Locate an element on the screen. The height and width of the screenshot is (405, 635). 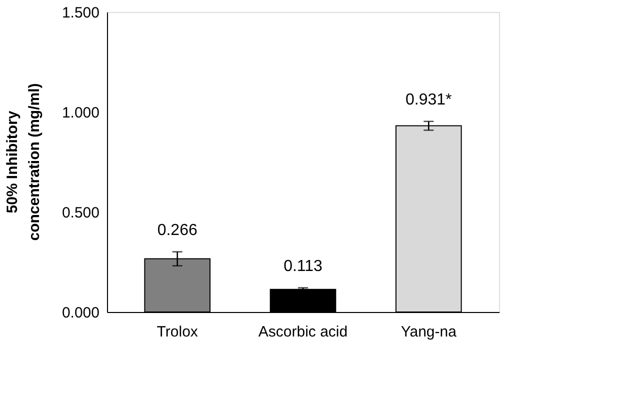
y-tick-label: 1.500 is located at coordinates (81, 13).